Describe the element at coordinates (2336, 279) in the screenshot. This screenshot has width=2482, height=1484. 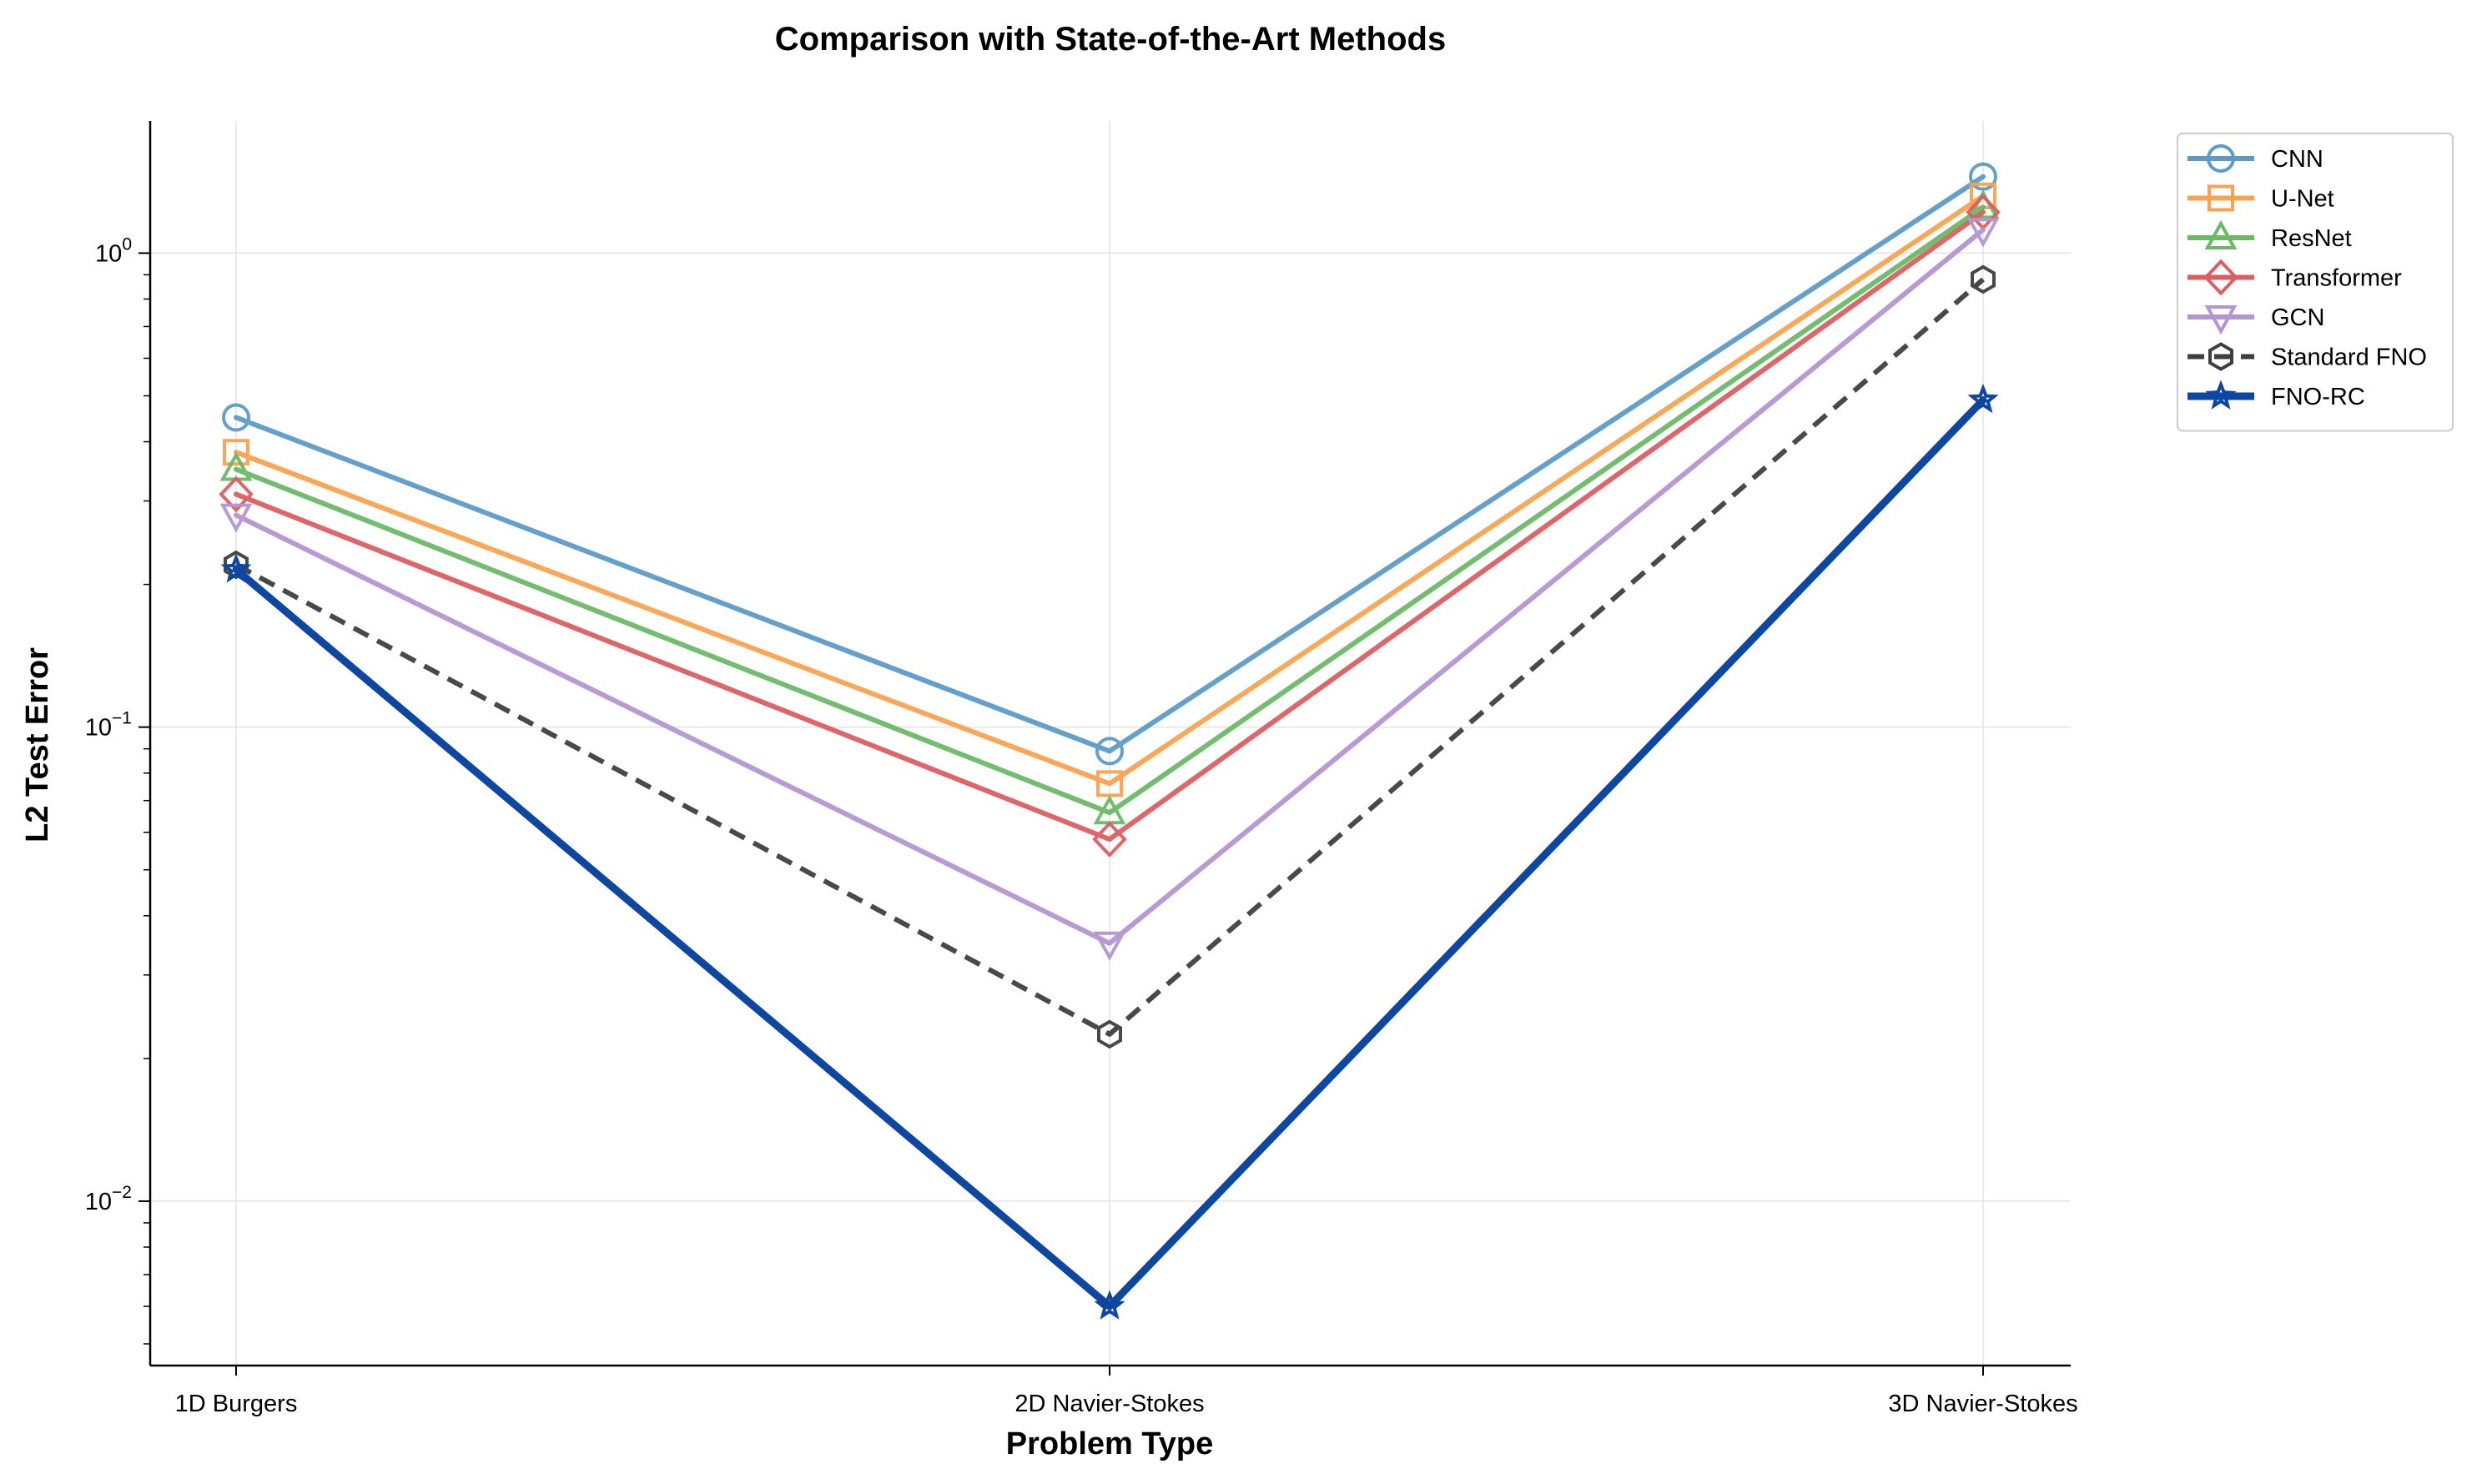
I see `legend-label: Transformer` at that location.